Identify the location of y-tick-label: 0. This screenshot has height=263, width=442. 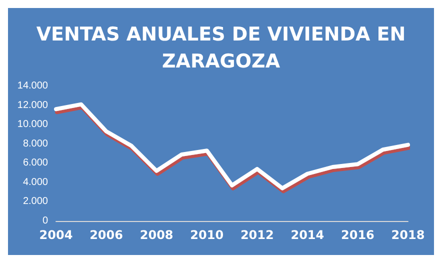
(45, 221).